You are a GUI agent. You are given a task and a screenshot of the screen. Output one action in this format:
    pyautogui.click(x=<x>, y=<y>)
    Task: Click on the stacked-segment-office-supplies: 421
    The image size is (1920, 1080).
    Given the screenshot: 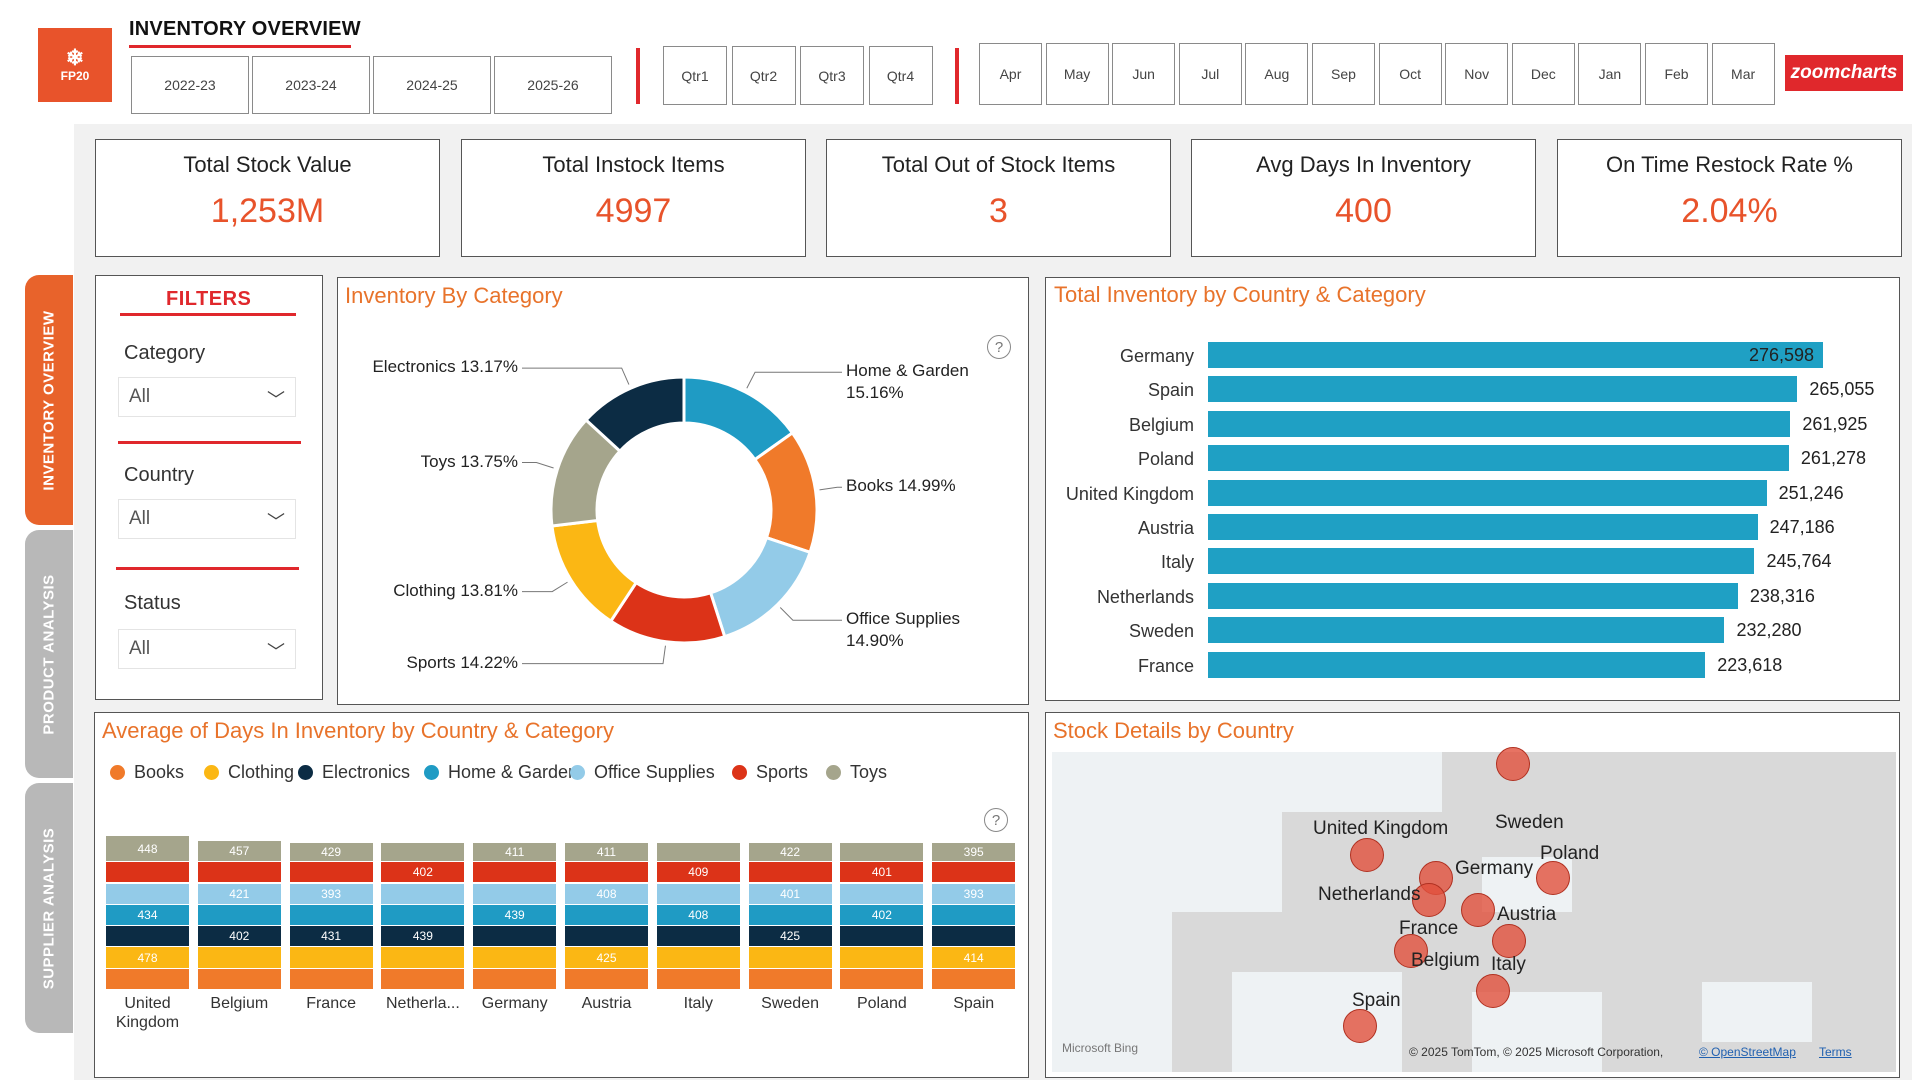 What is the action you would take?
    pyautogui.click(x=239, y=893)
    